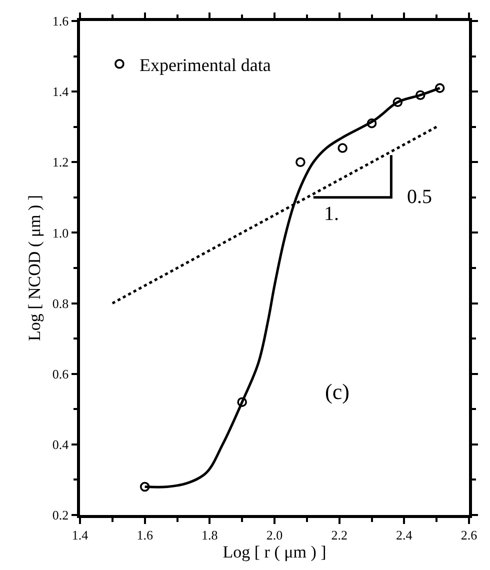 The height and width of the screenshot is (570, 490). I want to click on y-tick-label: 0.6, so click(61, 374).